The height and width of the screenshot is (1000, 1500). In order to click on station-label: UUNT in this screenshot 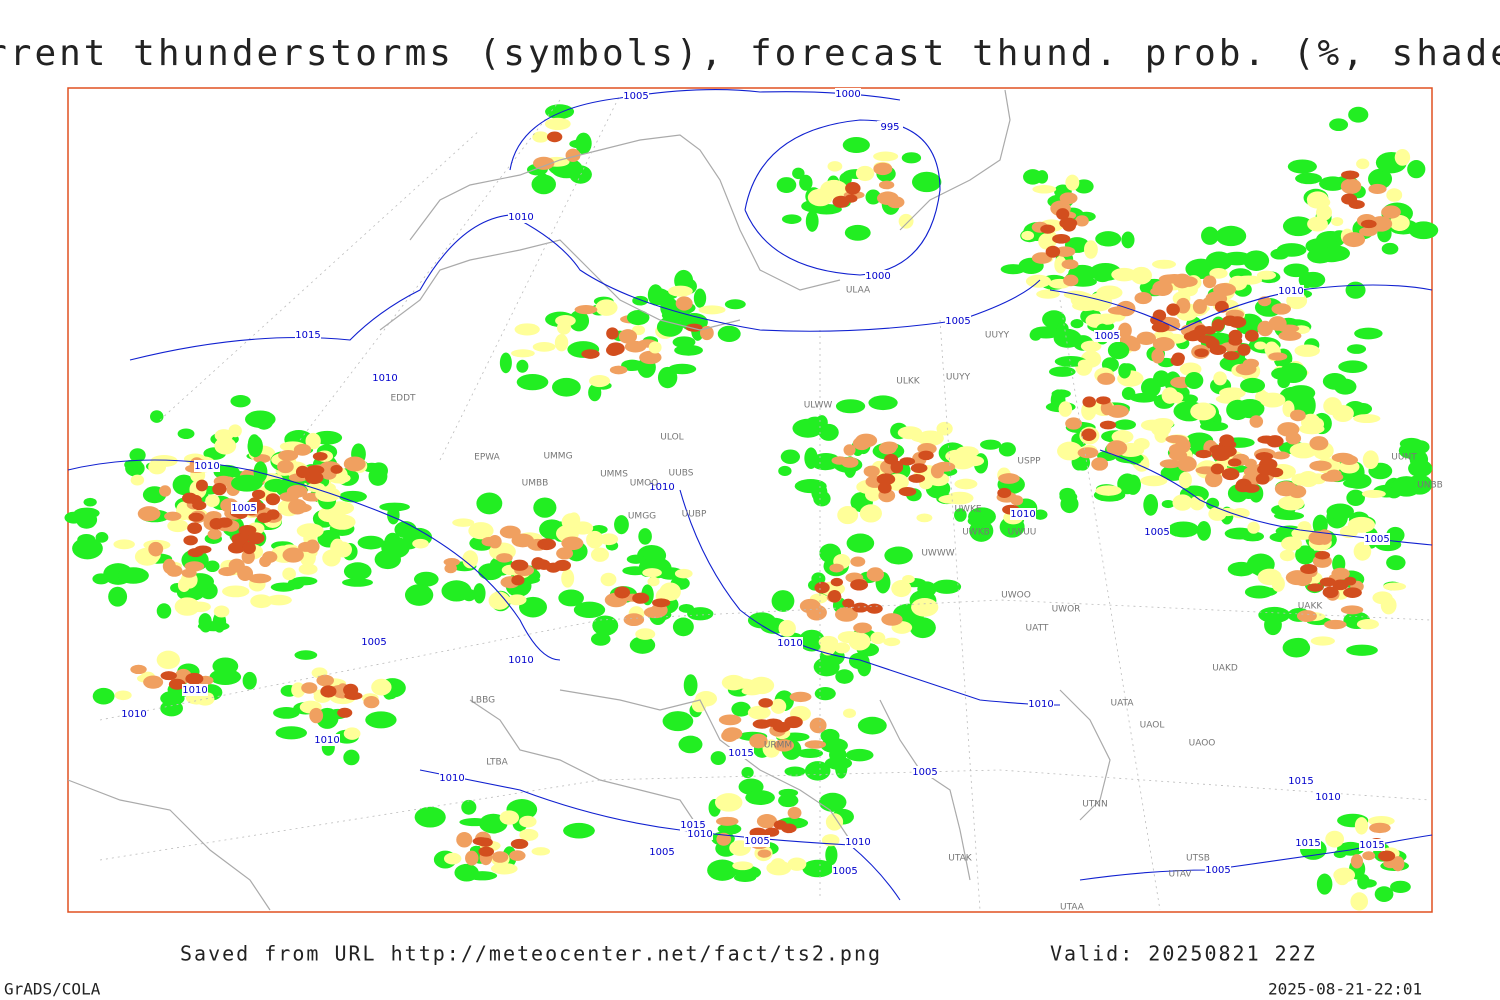, I will do `click(1404, 458)`.